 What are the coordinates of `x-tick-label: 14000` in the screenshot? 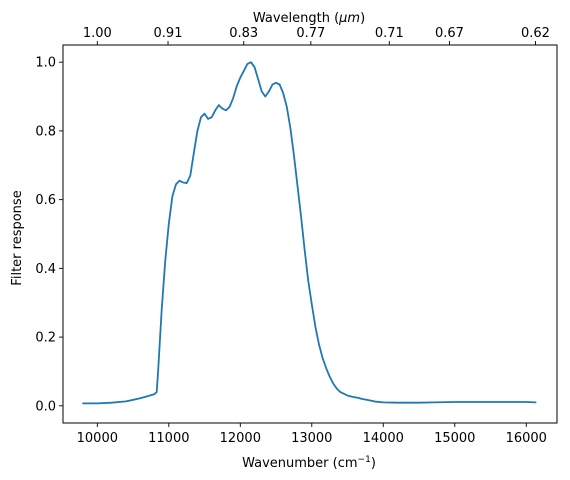 It's located at (383, 438).